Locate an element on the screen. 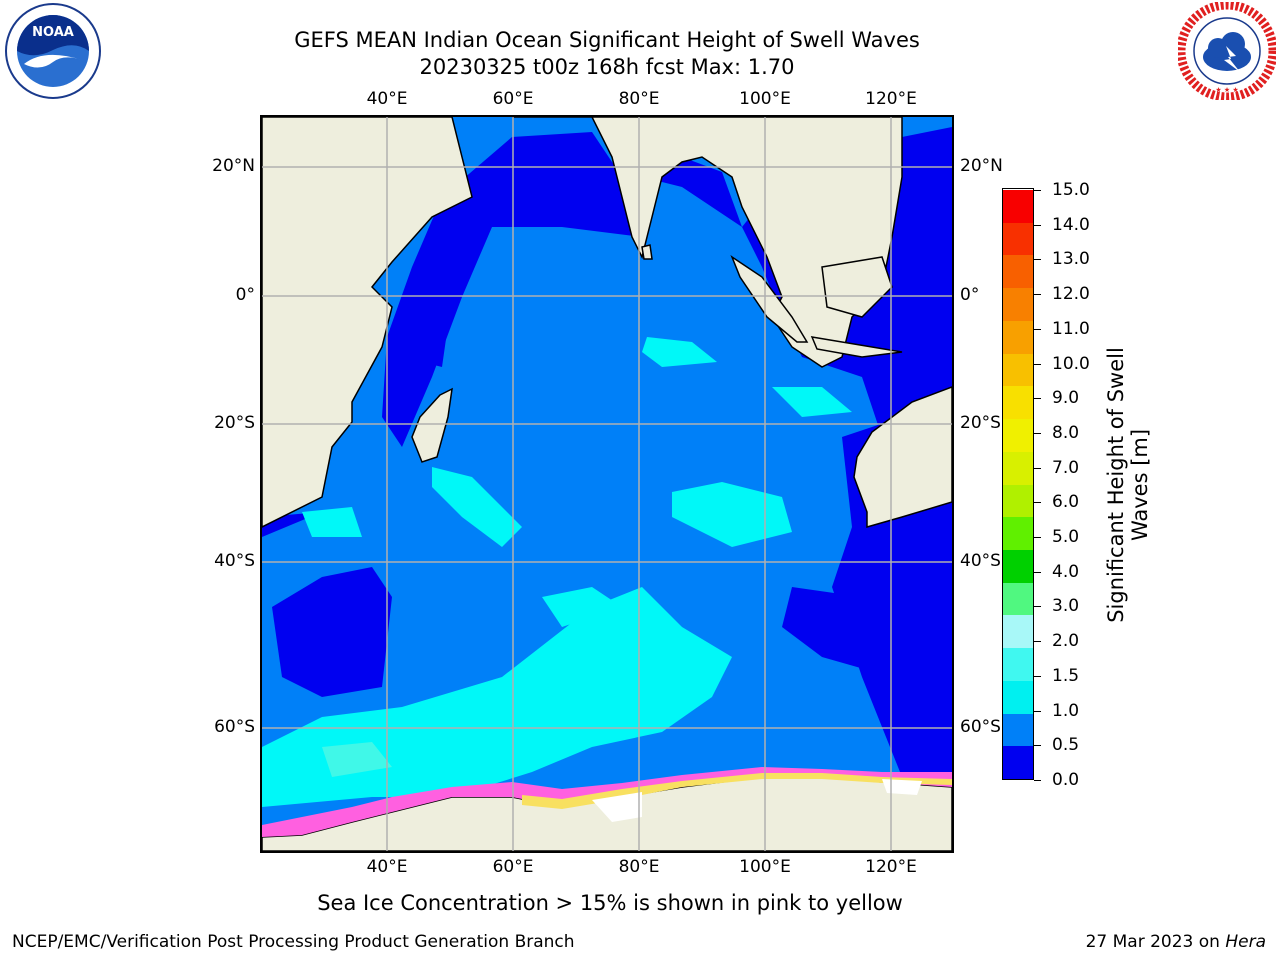  colorbar-label: 9.0 is located at coordinates (1066, 398).